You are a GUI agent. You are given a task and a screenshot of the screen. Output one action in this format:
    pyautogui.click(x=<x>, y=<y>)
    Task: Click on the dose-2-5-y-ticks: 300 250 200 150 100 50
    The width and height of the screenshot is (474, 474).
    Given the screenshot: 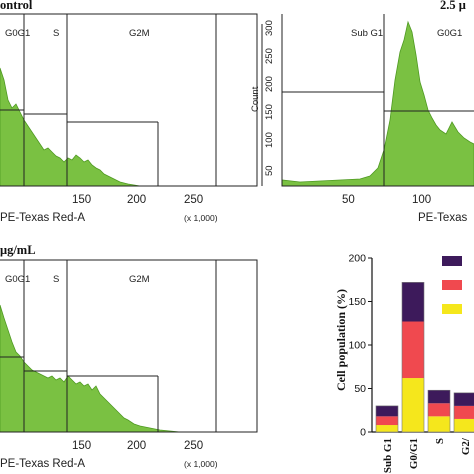 What is the action you would take?
    pyautogui.click(x=269, y=98)
    